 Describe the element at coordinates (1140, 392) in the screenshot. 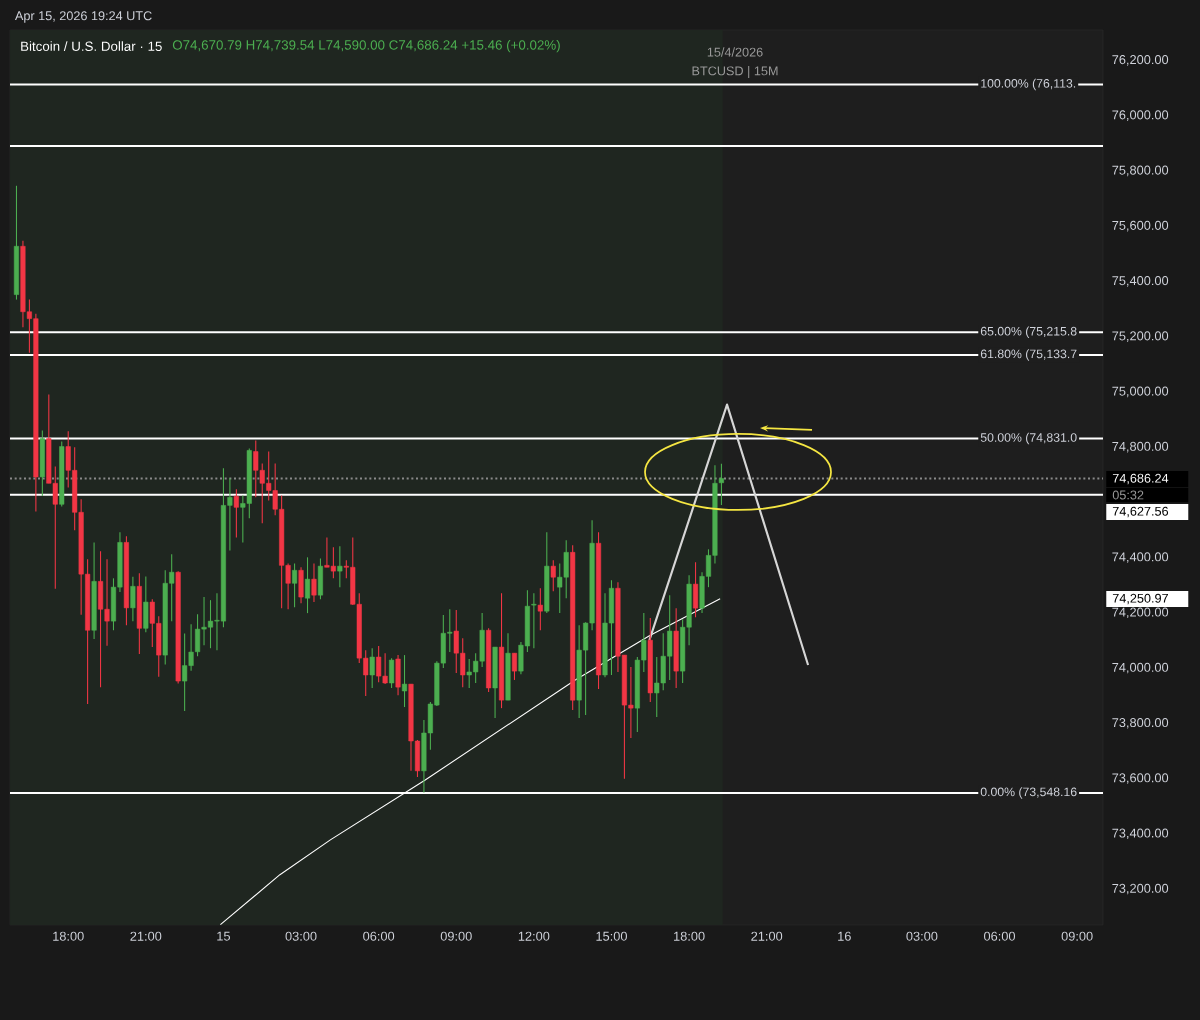

I see `y-tick-label: 75,000.00` at that location.